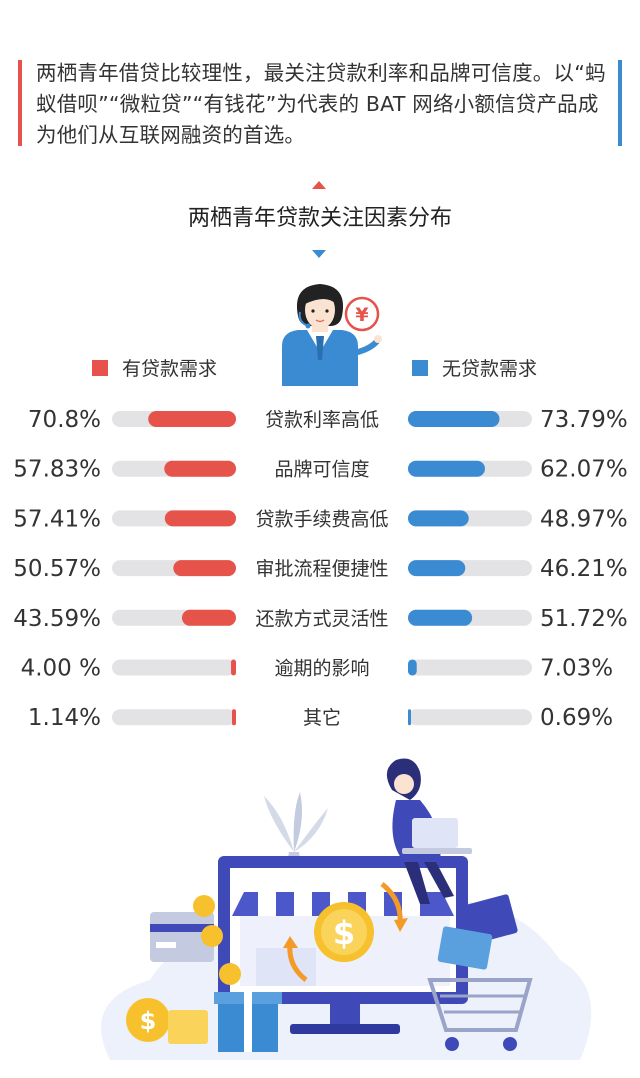 The height and width of the screenshot is (1078, 640). What do you see at coordinates (322, 718) in the screenshot?
I see `category-label: 其它` at bounding box center [322, 718].